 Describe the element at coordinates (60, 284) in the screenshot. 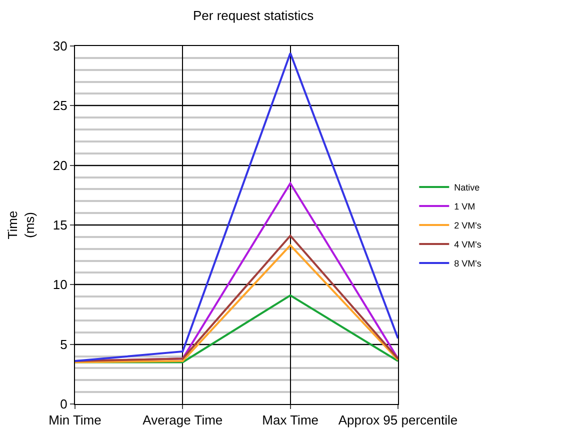

I see `y-tick-label: 10` at that location.